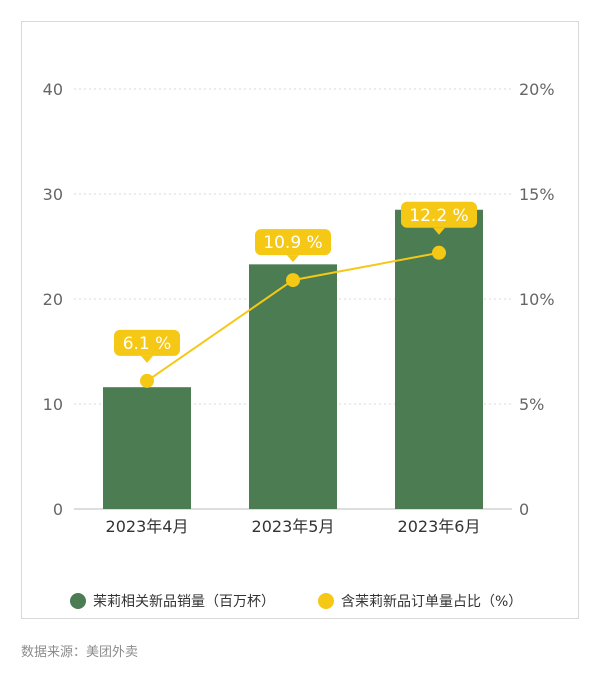  I want to click on legend-item-share: 含茉莉新品订单量占比（%）, so click(420, 601).